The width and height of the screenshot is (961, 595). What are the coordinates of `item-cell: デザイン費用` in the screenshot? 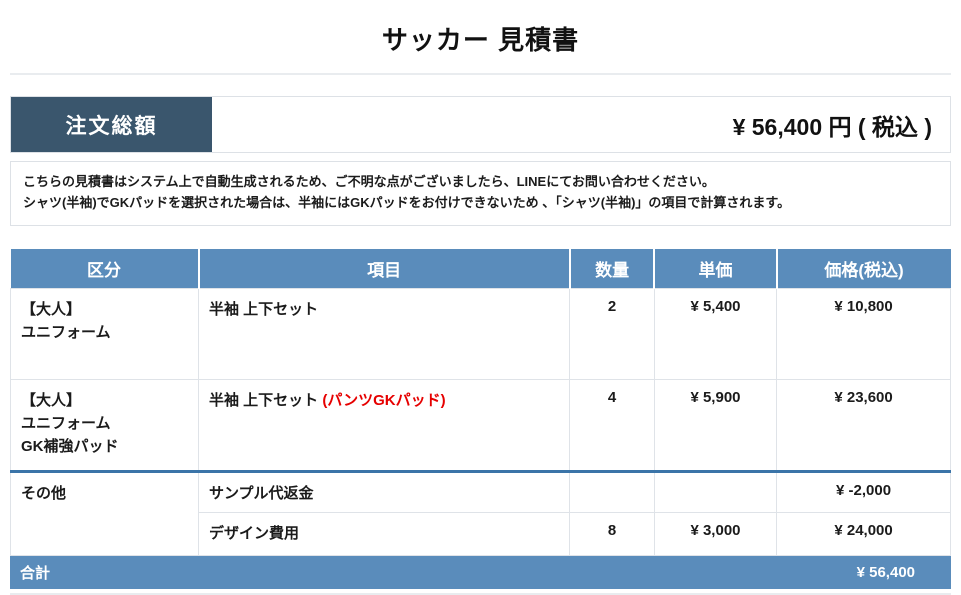 It's located at (384, 533).